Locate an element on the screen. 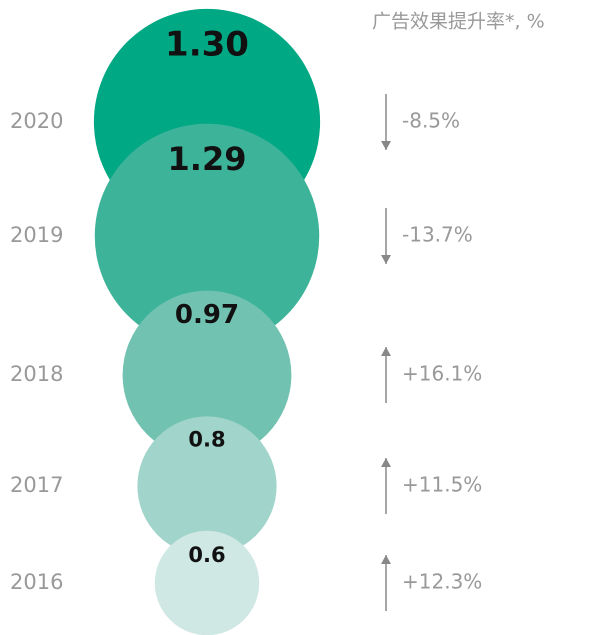 This screenshot has height=635, width=611. change-label: +12.3% is located at coordinates (442, 582).